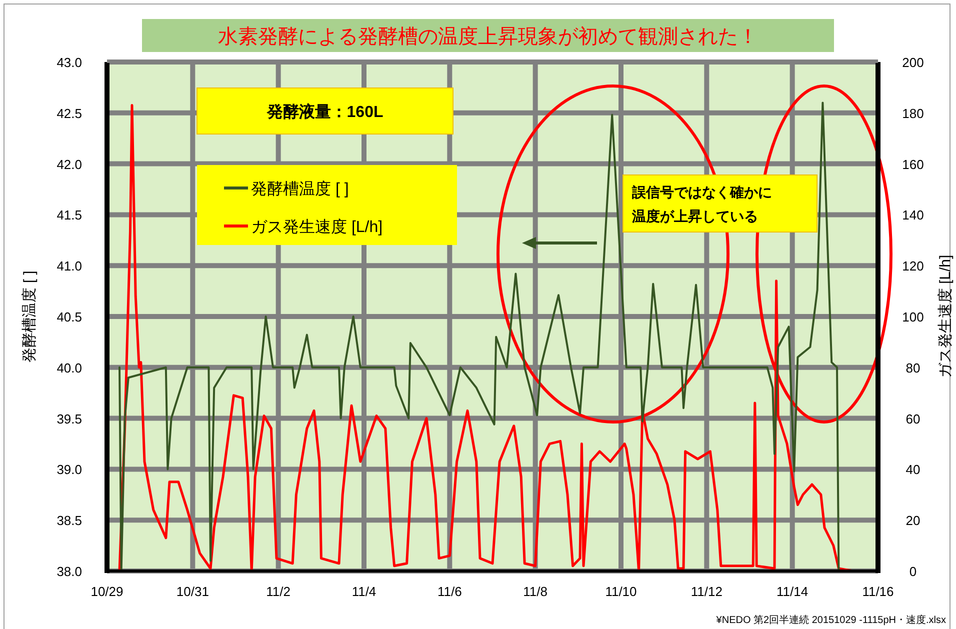  Describe the element at coordinates (69, 418) in the screenshot. I see `y-tick-label: 39.5` at that location.